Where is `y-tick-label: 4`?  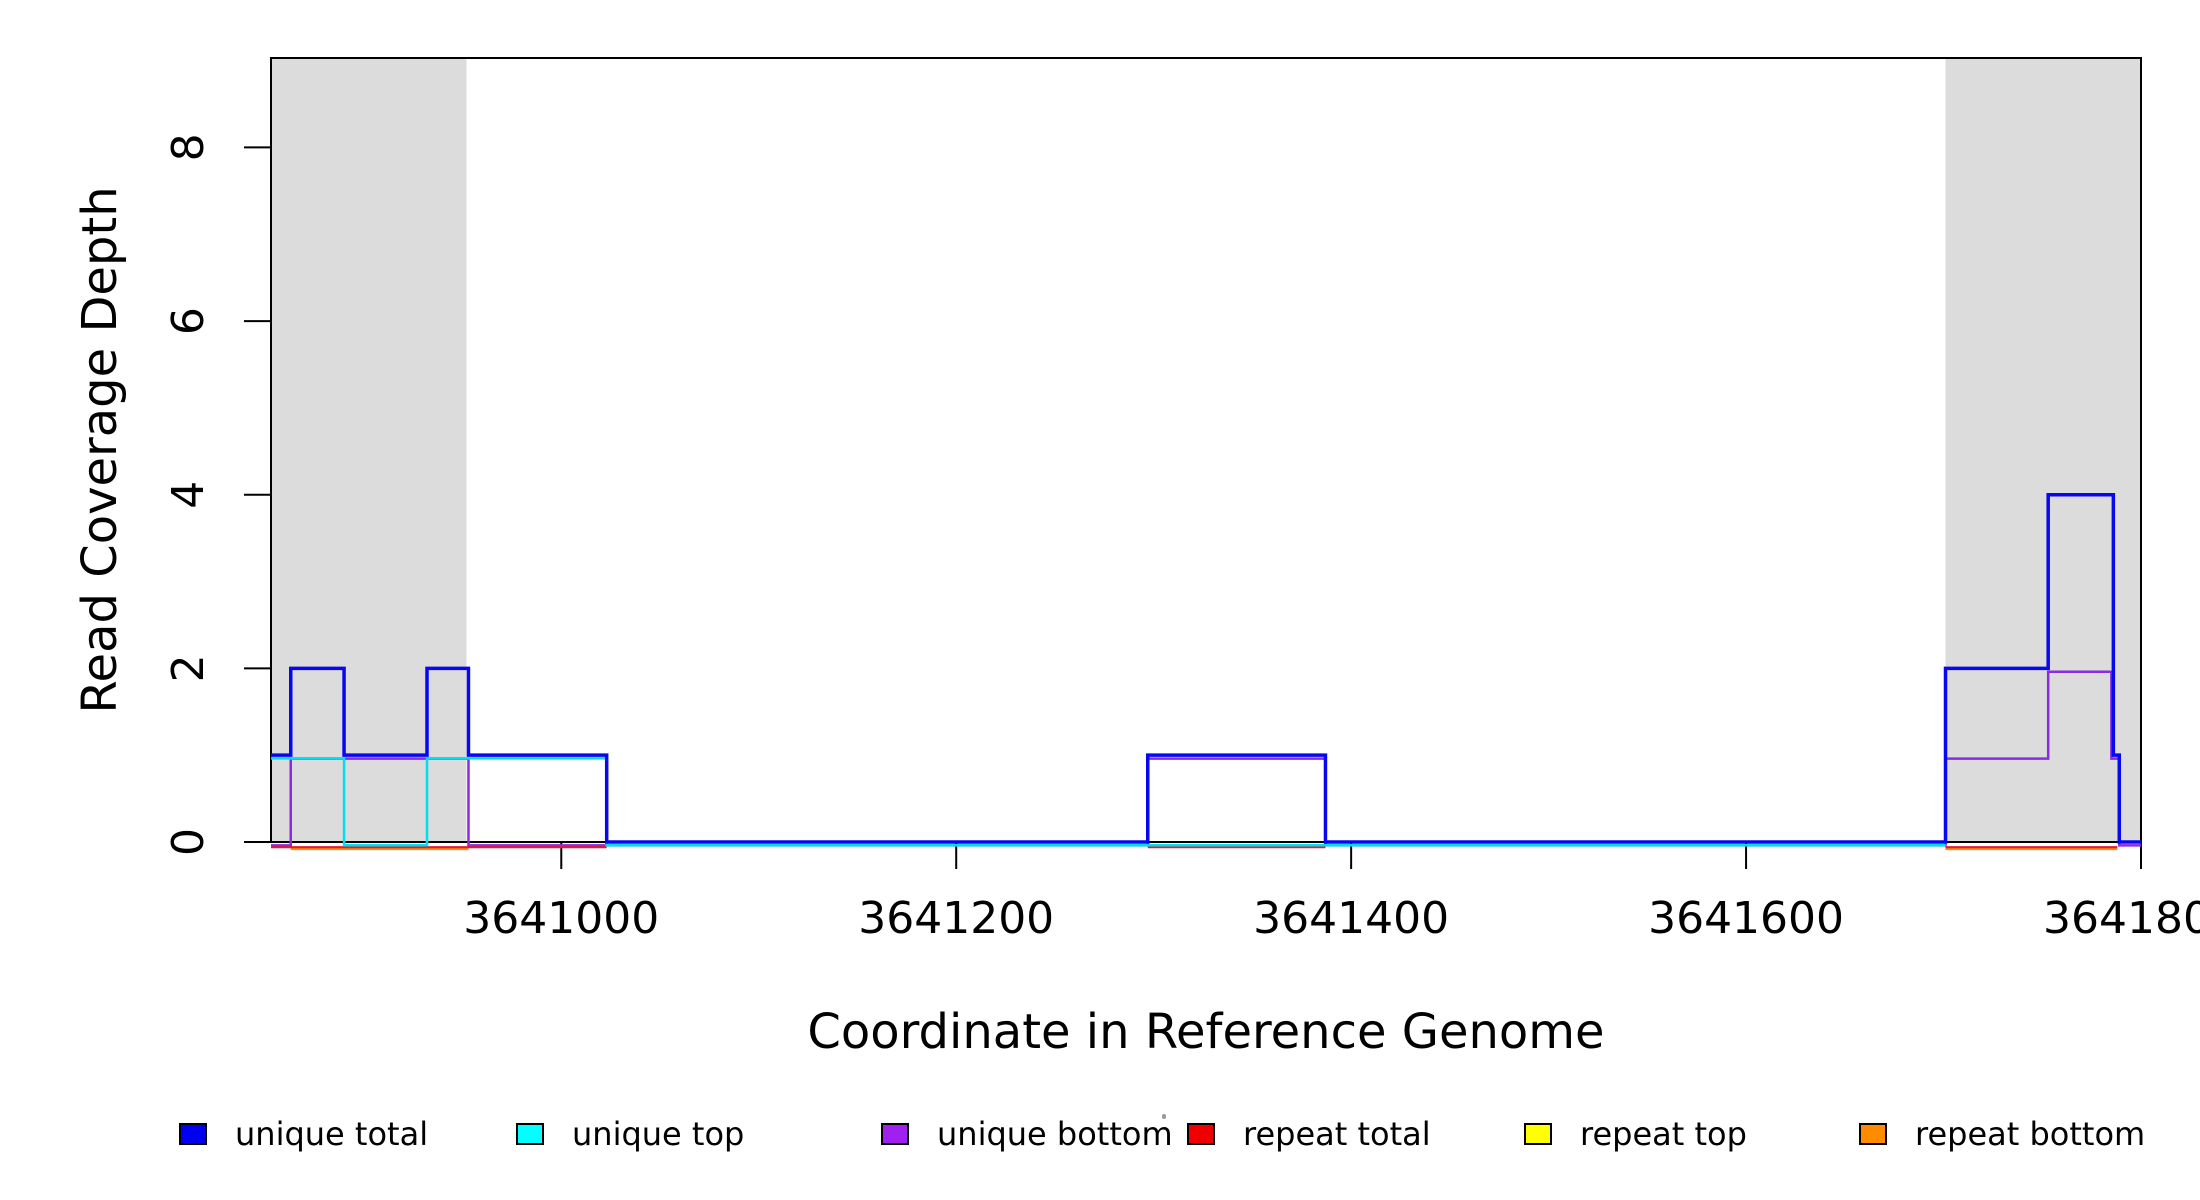 y-tick-label: 4 is located at coordinates (188, 495).